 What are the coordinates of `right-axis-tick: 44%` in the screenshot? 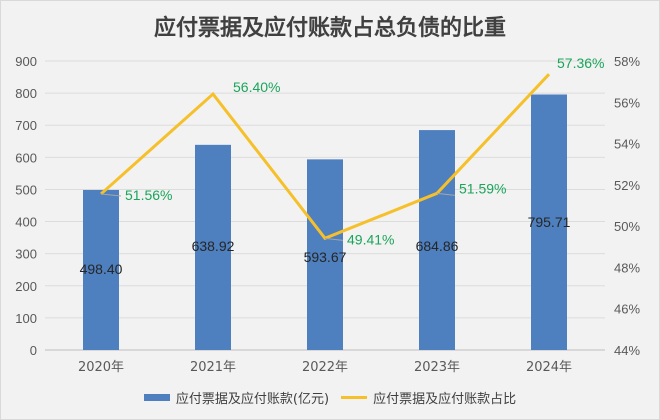 It's located at (627, 350).